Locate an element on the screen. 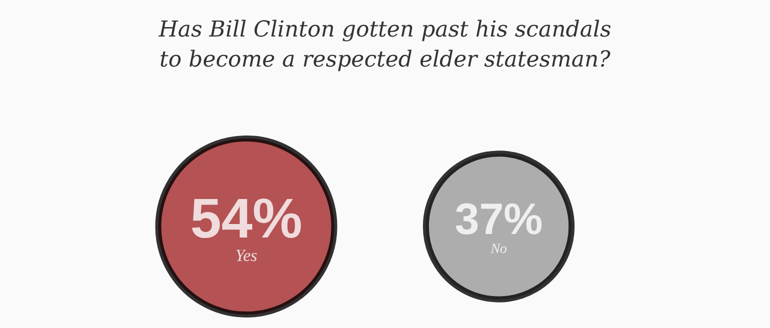  text: Has Bill Clinton gotten past his scandals to become a respected elder statesman? is located at coordinates (385, 45).